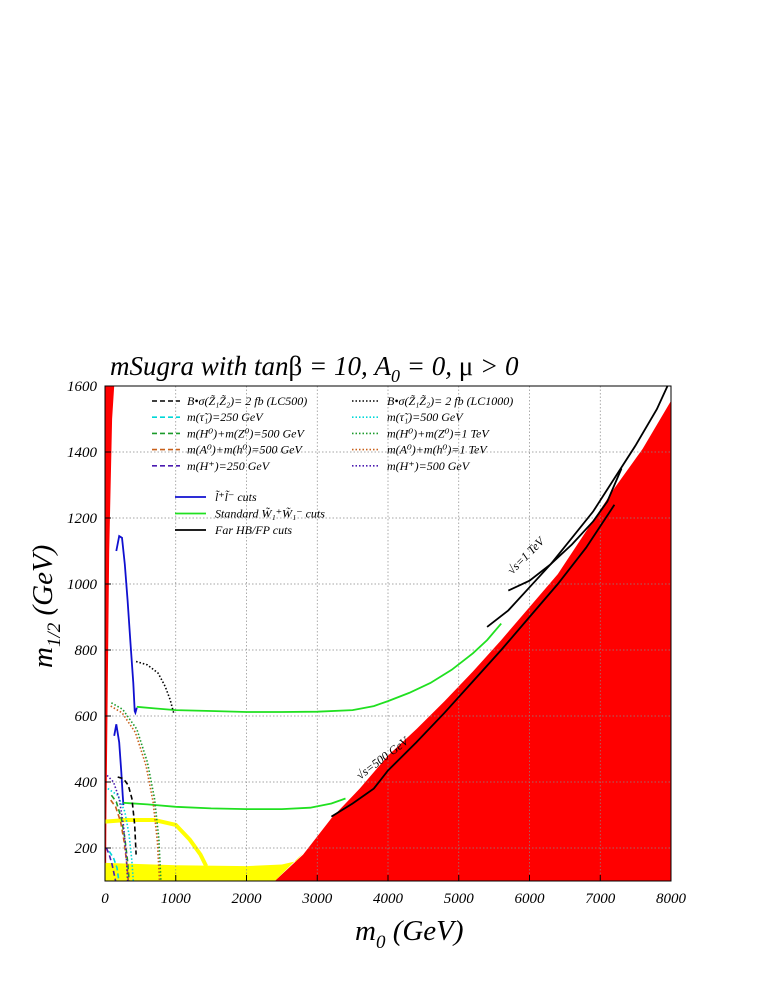  What do you see at coordinates (245, 450) in the screenshot?
I see `legend-label: m(A⁰)+m(h⁰)=500 GeV` at bounding box center [245, 450].